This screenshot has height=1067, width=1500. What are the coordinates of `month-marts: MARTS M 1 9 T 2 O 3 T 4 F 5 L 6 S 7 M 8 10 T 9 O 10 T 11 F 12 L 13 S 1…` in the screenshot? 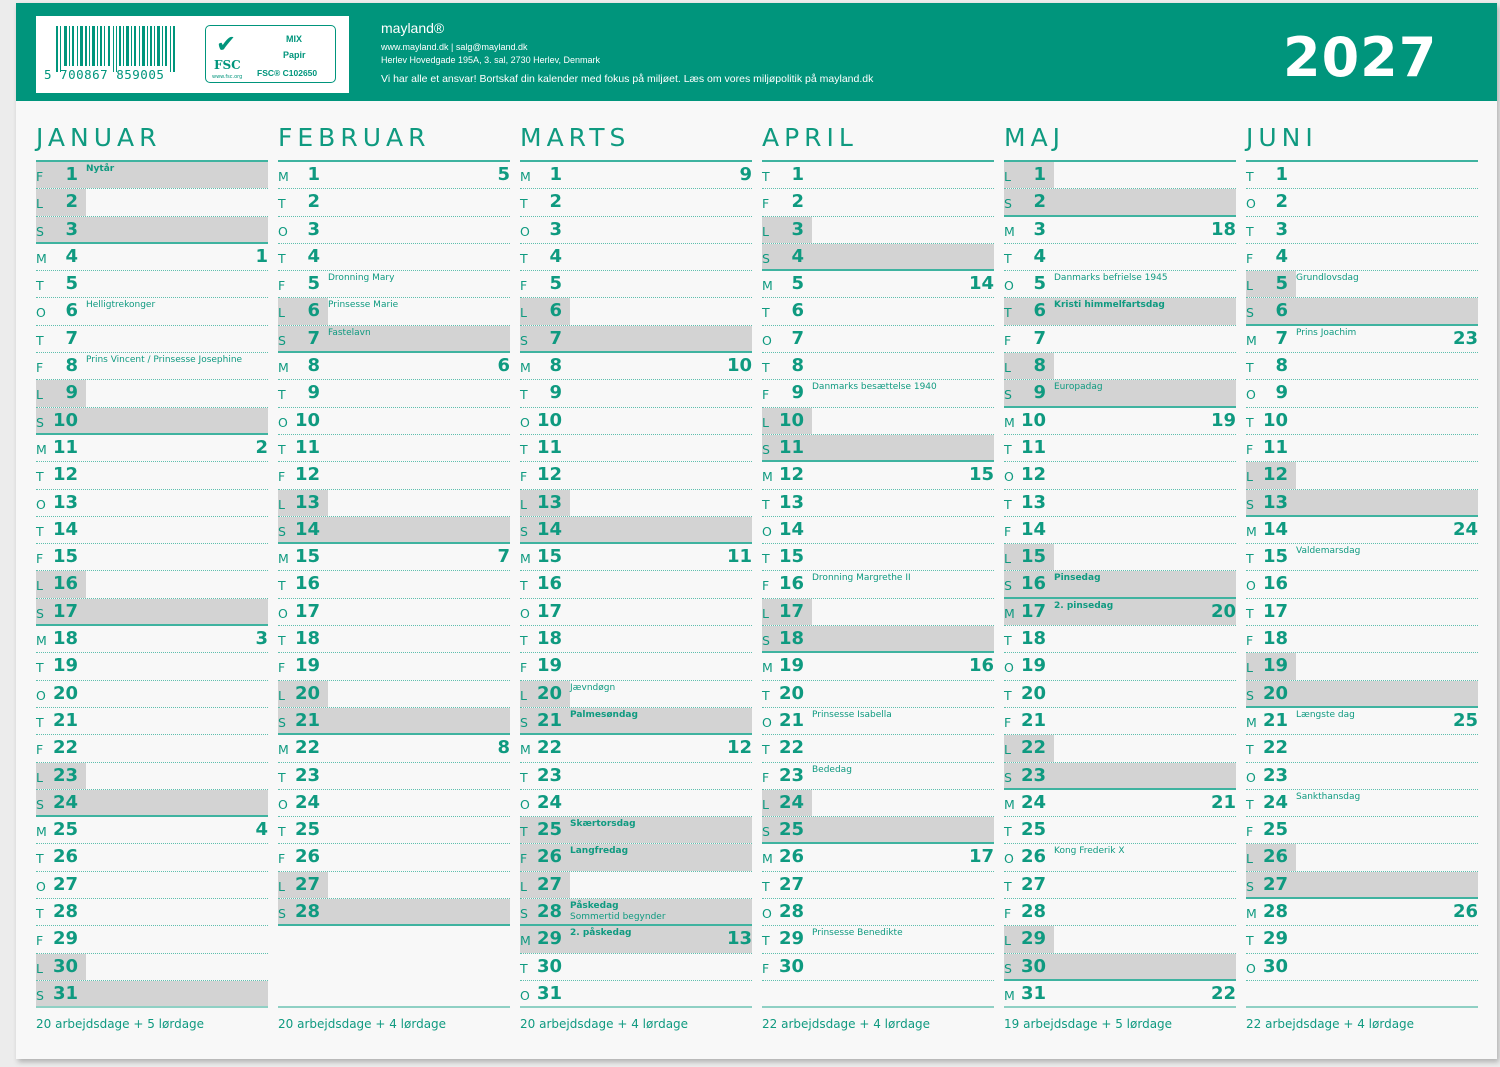 It's located at (636, 564).